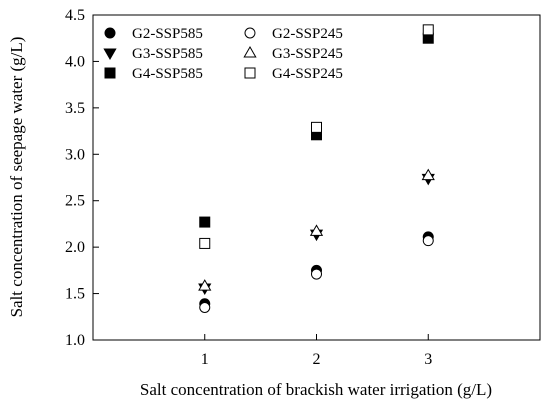  I want to click on x-tick-label: 1, so click(205, 359).